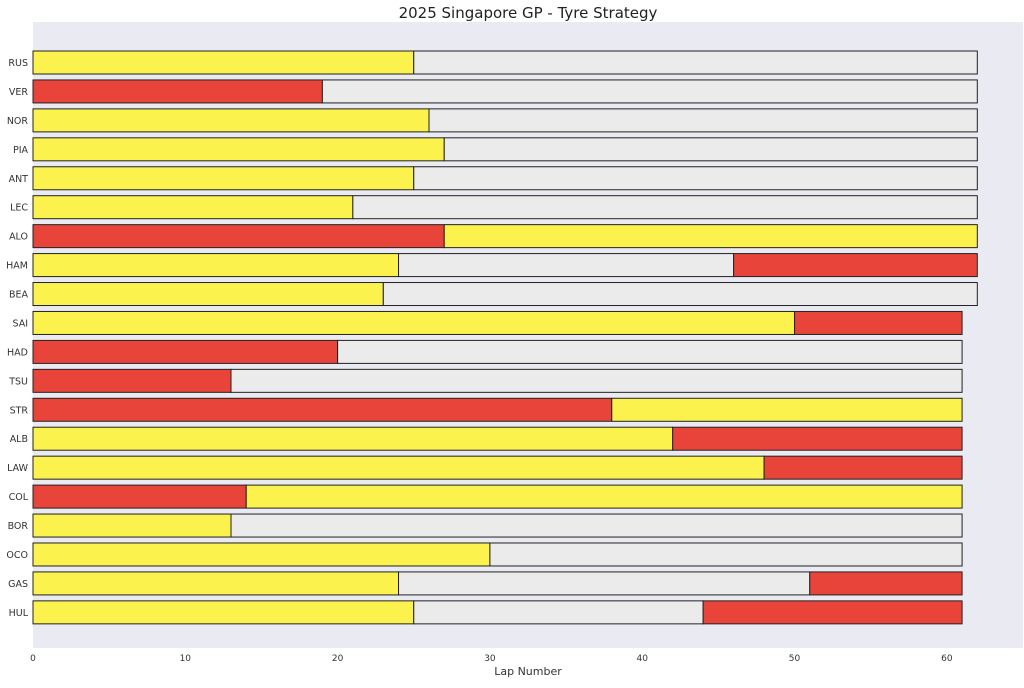 The image size is (1024, 688). I want to click on driver-label-hul: HUL, so click(19, 613).